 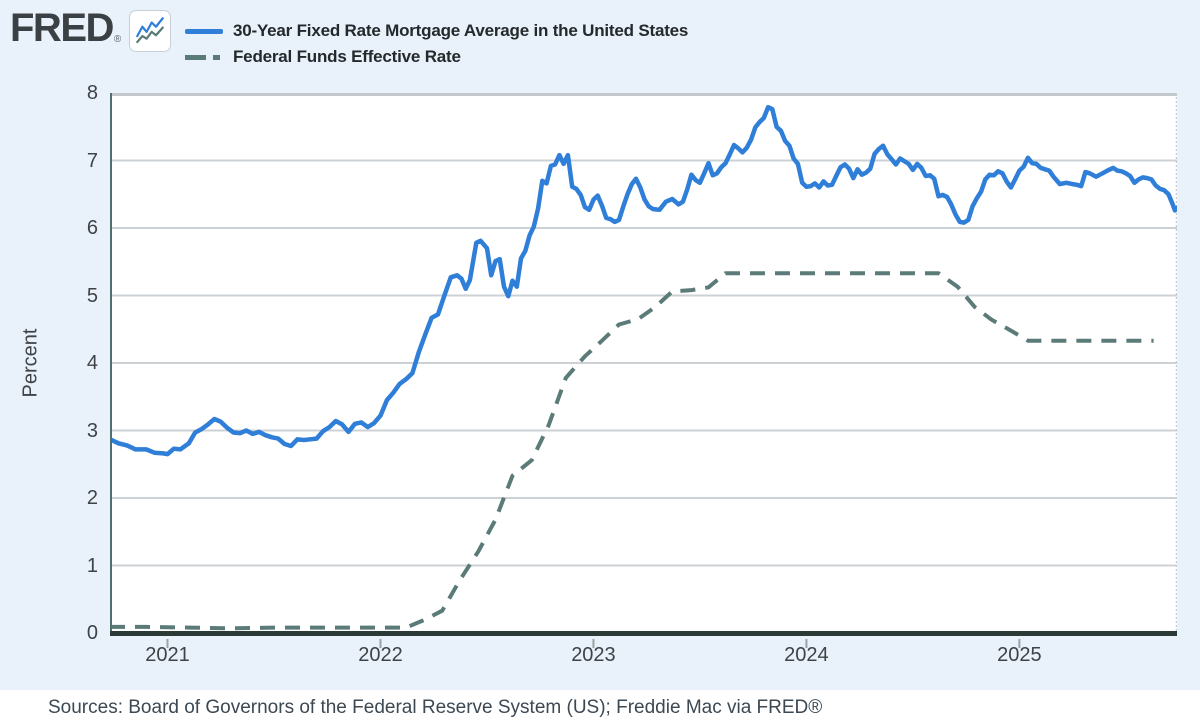 What do you see at coordinates (380, 655) in the screenshot?
I see `x-axis-tick-label: 2022` at bounding box center [380, 655].